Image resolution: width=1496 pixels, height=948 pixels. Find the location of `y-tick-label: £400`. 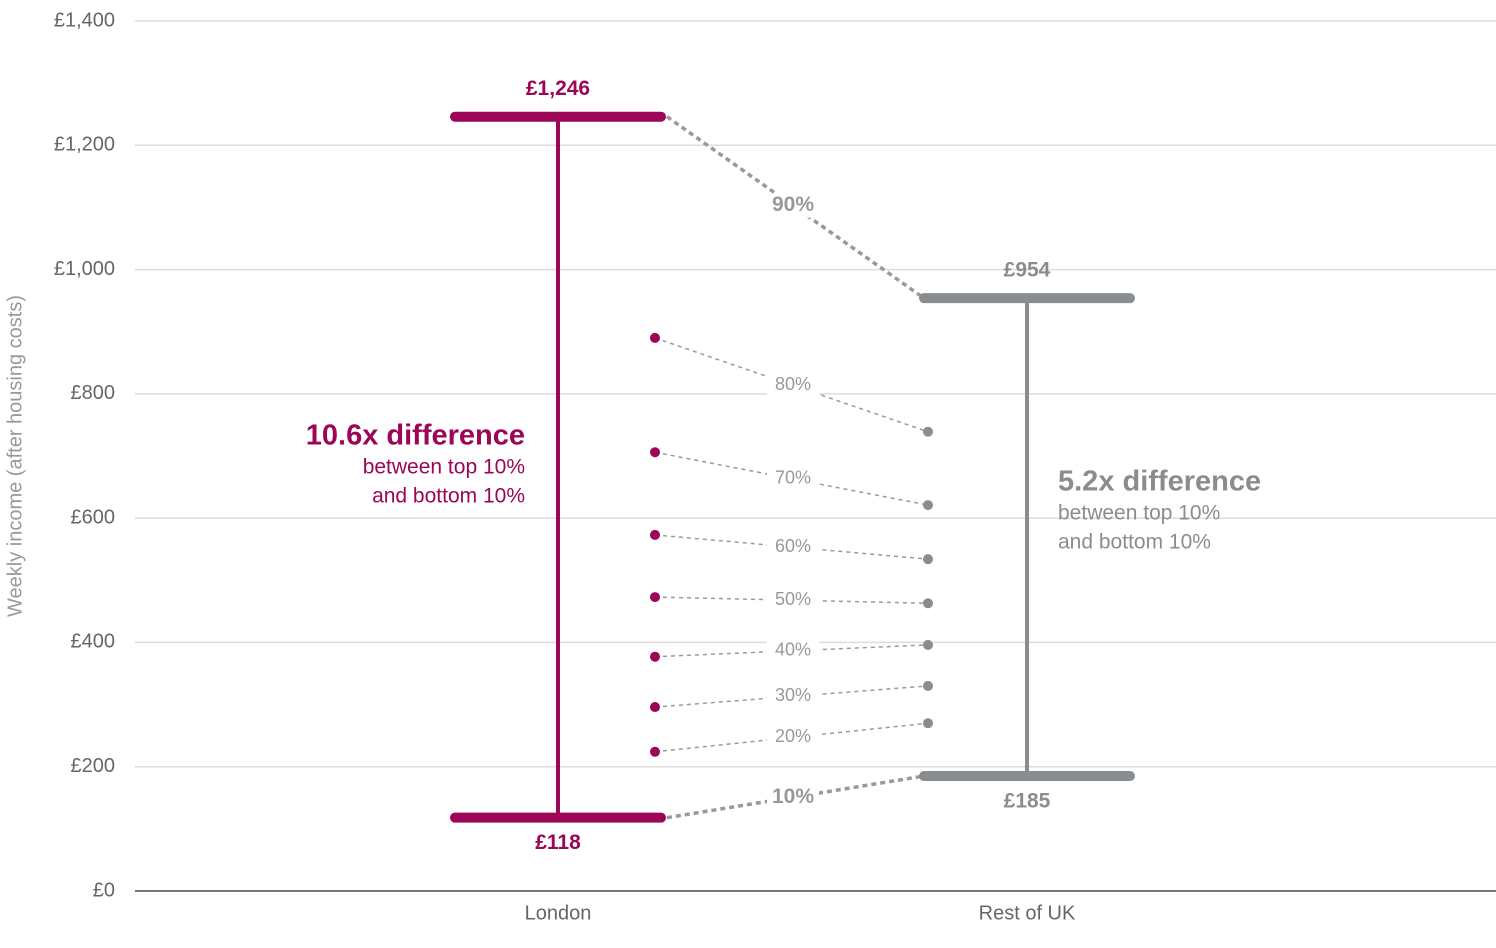

y-tick-label: £400 is located at coordinates (93, 642).